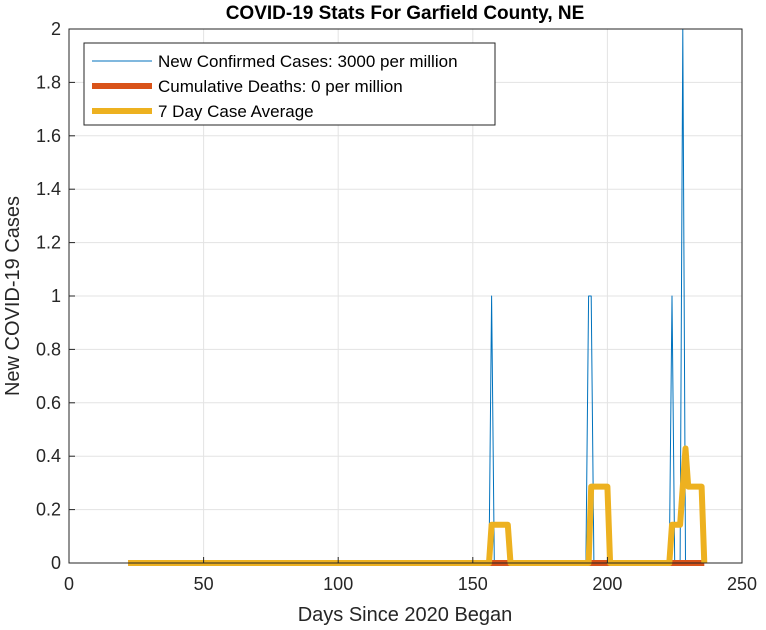 Image resolution: width=766 pixels, height=630 pixels. I want to click on x-tick-label: 100, so click(338, 584).